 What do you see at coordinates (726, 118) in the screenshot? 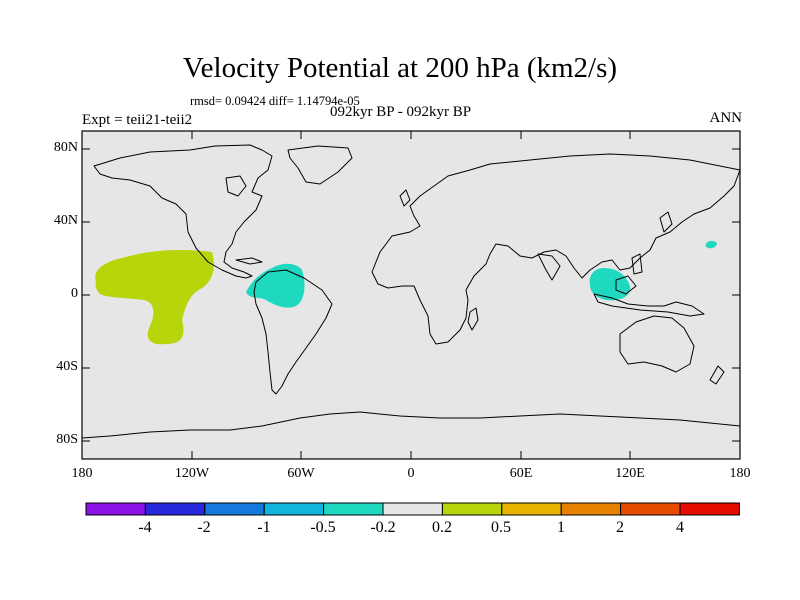
I see `season-label: ANN` at bounding box center [726, 118].